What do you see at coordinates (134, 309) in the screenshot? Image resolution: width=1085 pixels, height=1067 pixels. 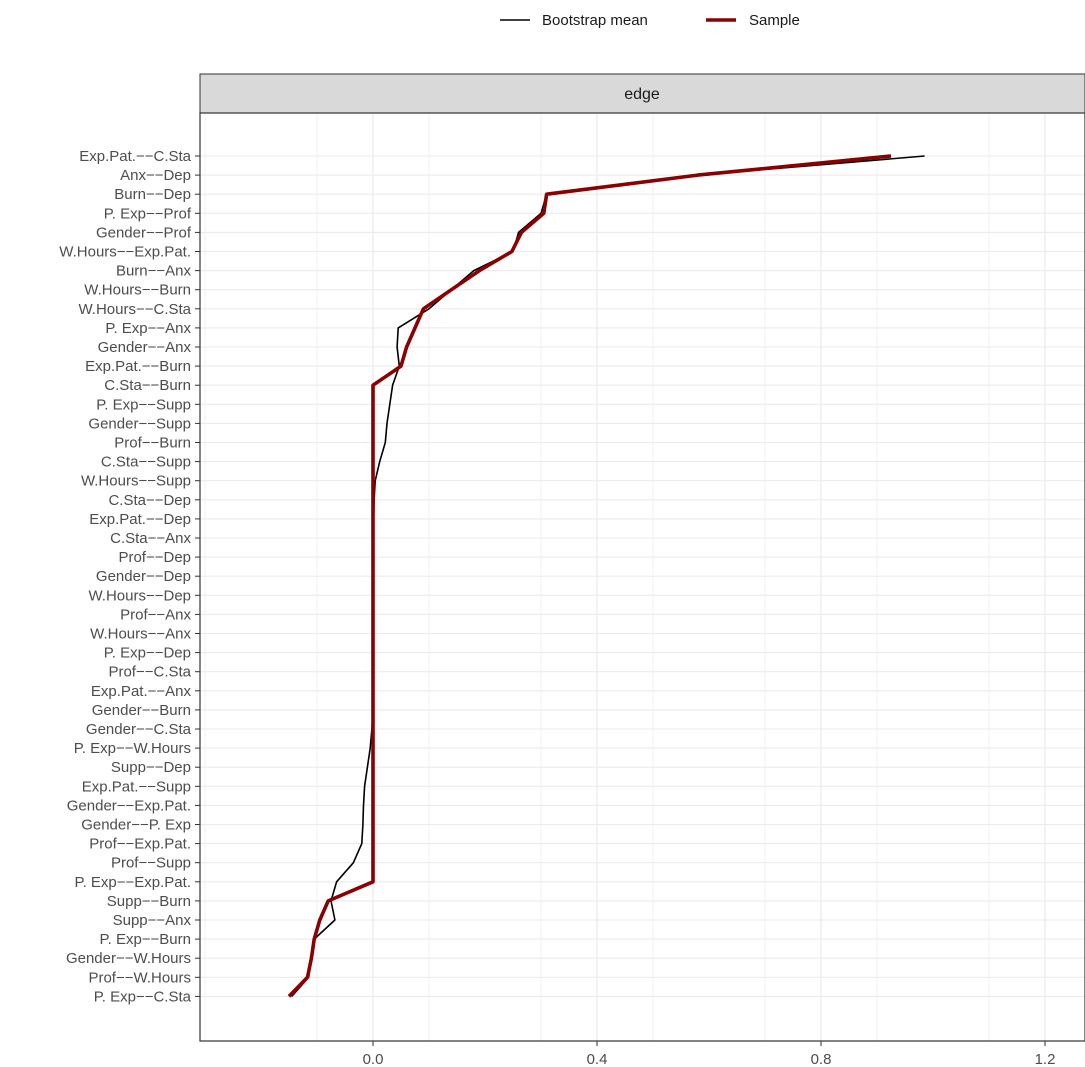 I see `y-tick-label: W.Hours−−C.Sta` at bounding box center [134, 309].